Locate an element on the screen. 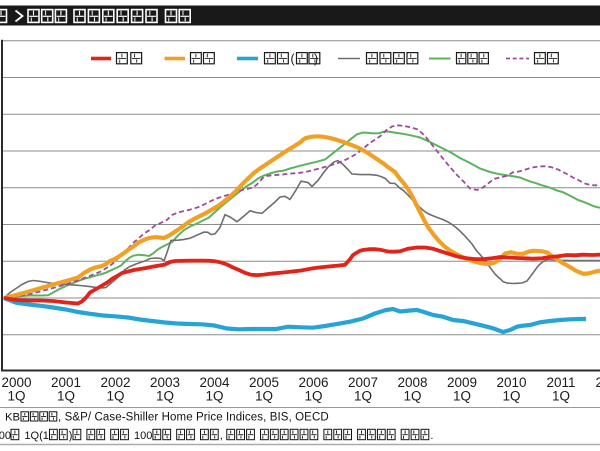 The image size is (600, 451). svg-text: 2009 is located at coordinates (462, 382).